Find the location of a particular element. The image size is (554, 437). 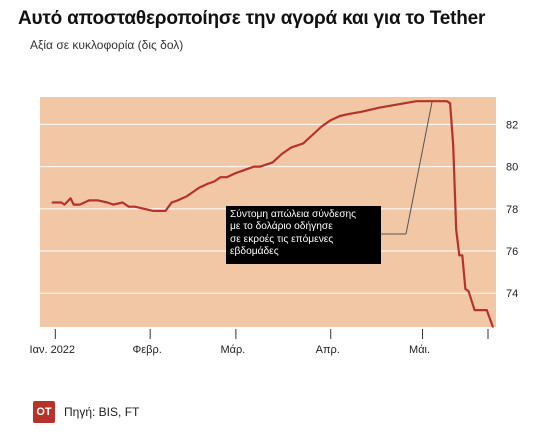

annotation-line: σε εκροές τις επόμενες is located at coordinates (282, 239).